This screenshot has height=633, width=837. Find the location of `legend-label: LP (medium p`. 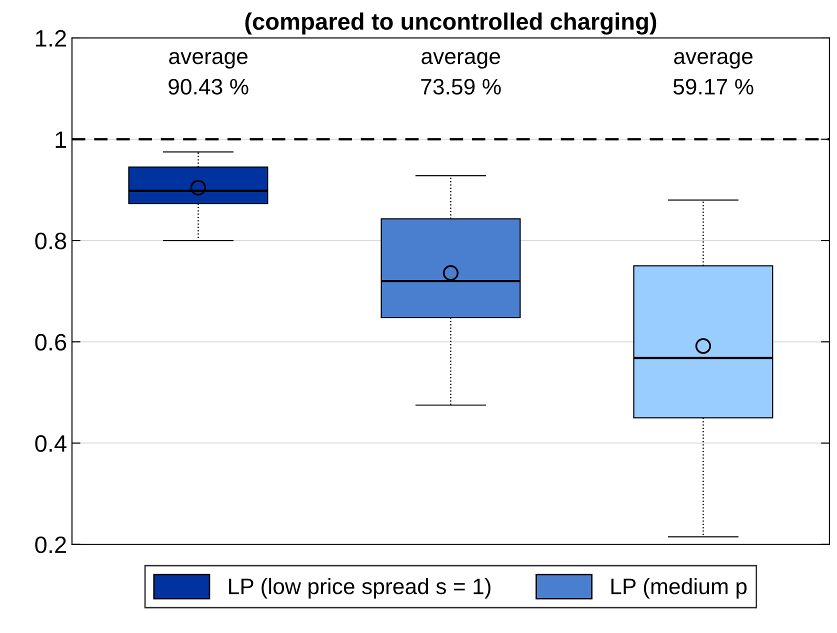

legend-label: LP (medium p is located at coordinates (679, 588).